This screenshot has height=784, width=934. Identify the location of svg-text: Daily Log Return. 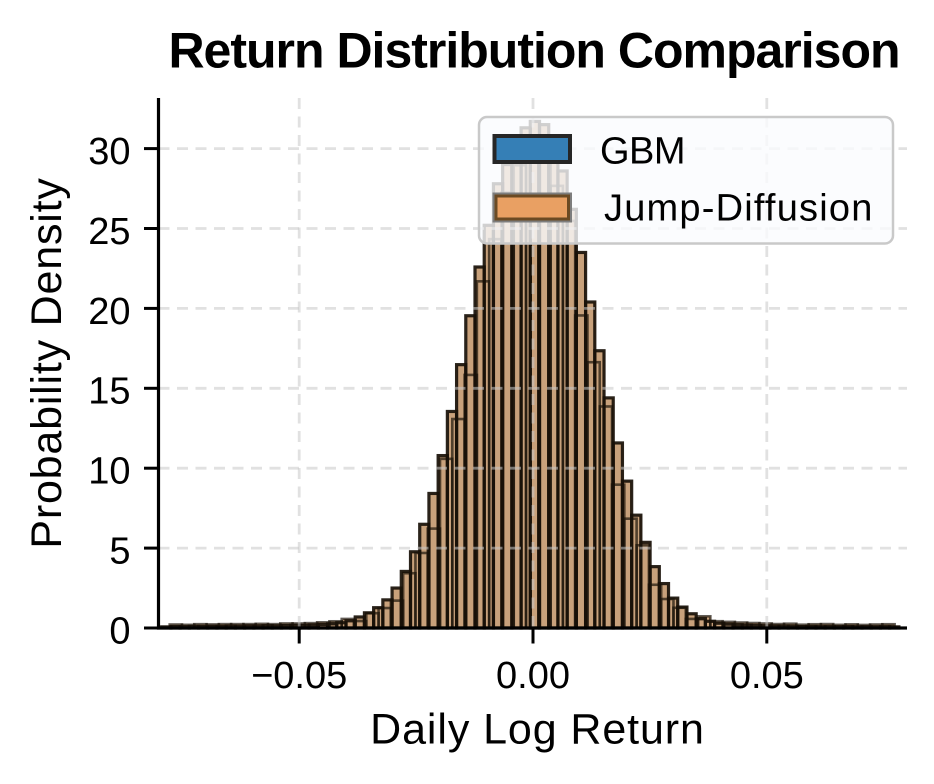
(537, 730).